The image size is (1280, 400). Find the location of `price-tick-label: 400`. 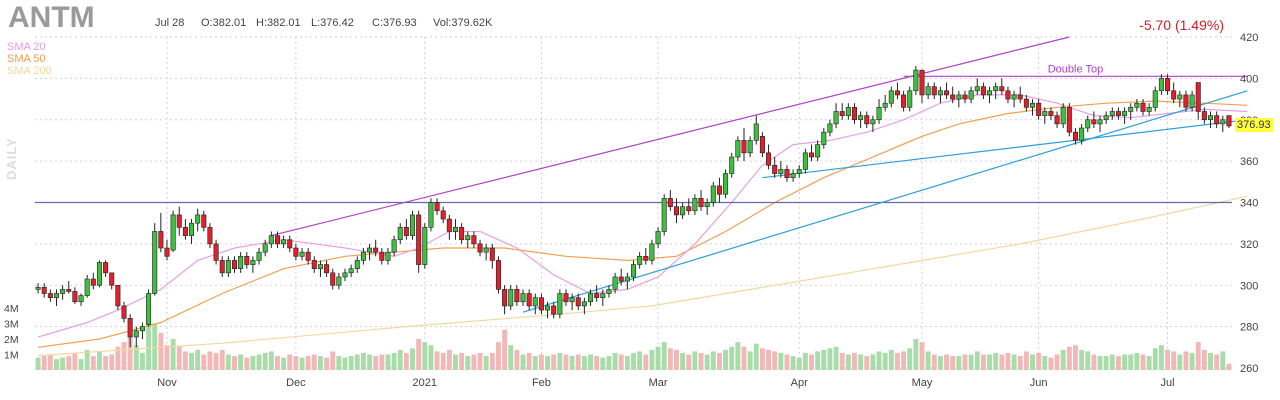

price-tick-label: 400 is located at coordinates (1249, 79).